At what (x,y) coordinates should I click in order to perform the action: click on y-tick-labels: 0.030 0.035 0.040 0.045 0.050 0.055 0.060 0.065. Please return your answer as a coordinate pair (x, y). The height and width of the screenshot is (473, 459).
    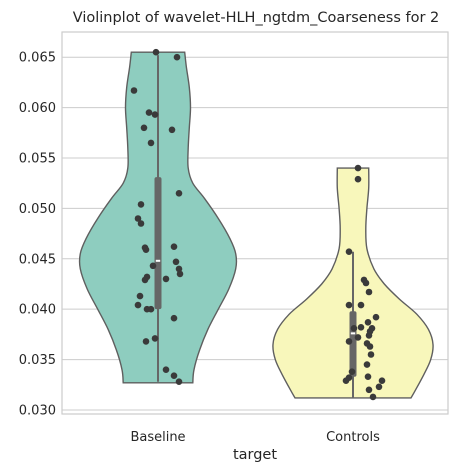
    Looking at the image, I should click on (37, 235).